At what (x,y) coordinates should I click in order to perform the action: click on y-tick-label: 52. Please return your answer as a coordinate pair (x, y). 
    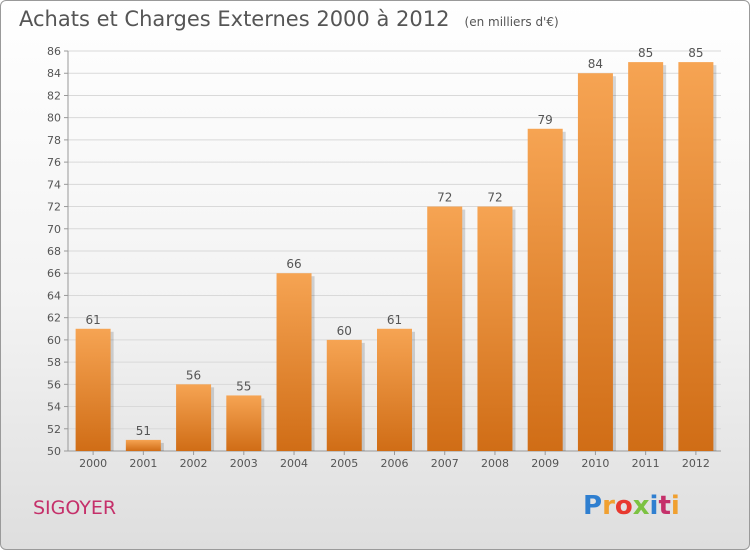
    Looking at the image, I should click on (54, 429).